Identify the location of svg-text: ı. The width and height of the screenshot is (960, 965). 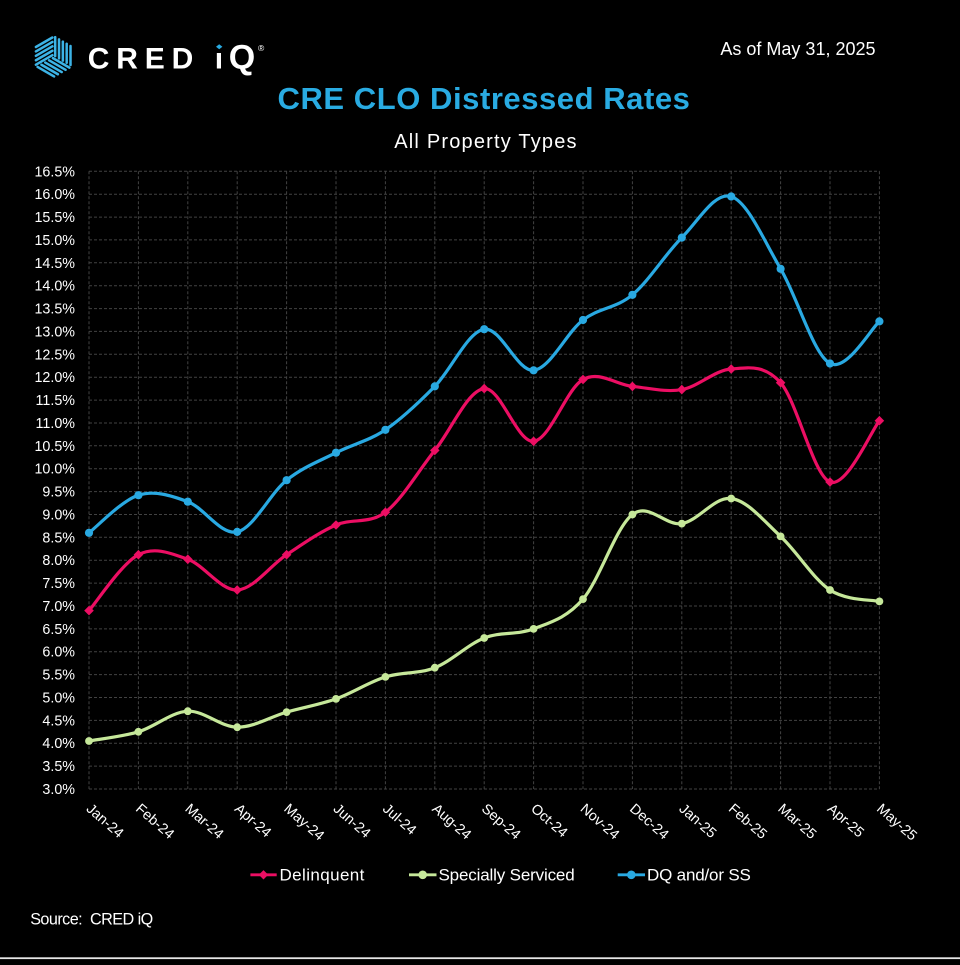
(219, 58).